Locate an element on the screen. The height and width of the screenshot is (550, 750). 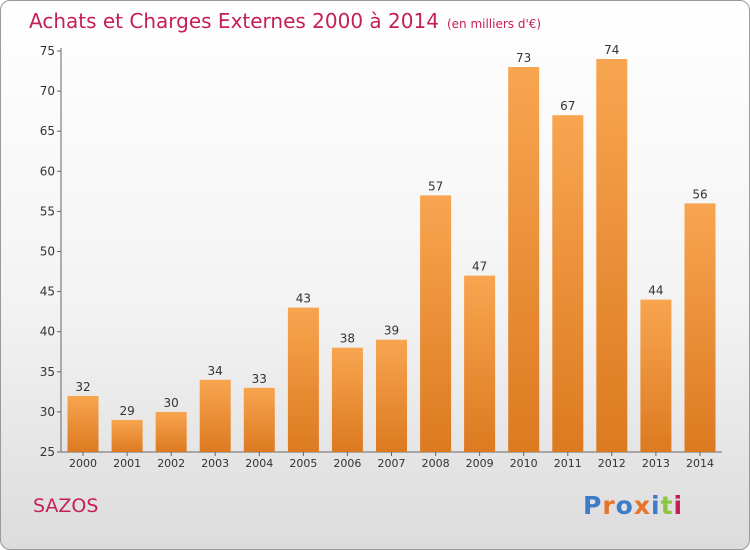
x-tick-label-2011: 2011 is located at coordinates (568, 463).